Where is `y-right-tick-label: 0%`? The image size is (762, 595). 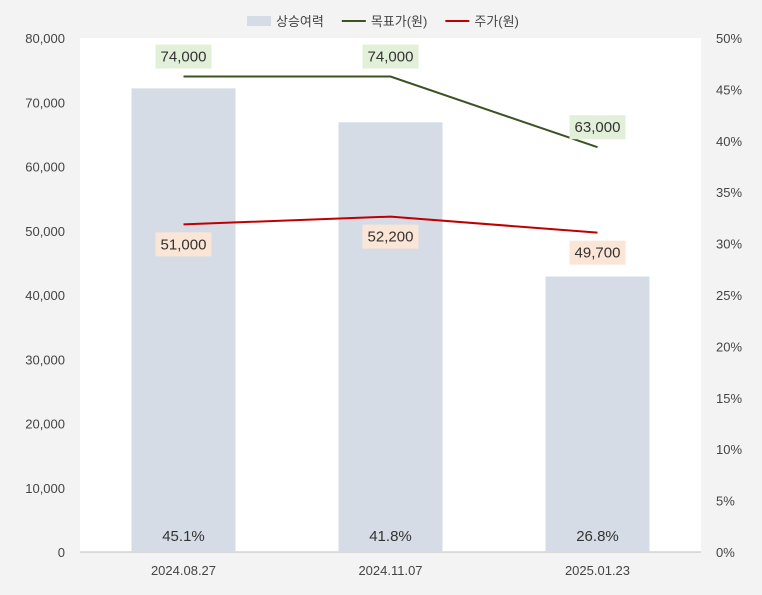 y-right-tick-label: 0% is located at coordinates (725, 552).